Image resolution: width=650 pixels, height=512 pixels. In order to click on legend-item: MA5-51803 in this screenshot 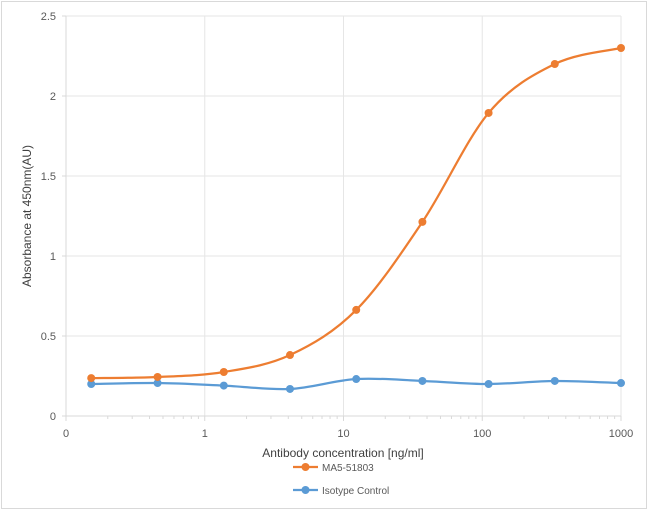, I will do `click(333, 468)`.